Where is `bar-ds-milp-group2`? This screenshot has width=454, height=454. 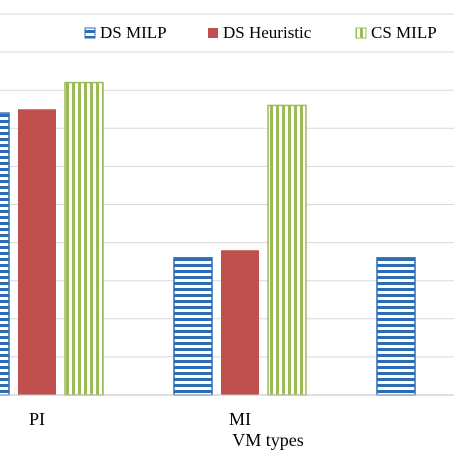
bar-ds-milp-group2 is located at coordinates (396, 326).